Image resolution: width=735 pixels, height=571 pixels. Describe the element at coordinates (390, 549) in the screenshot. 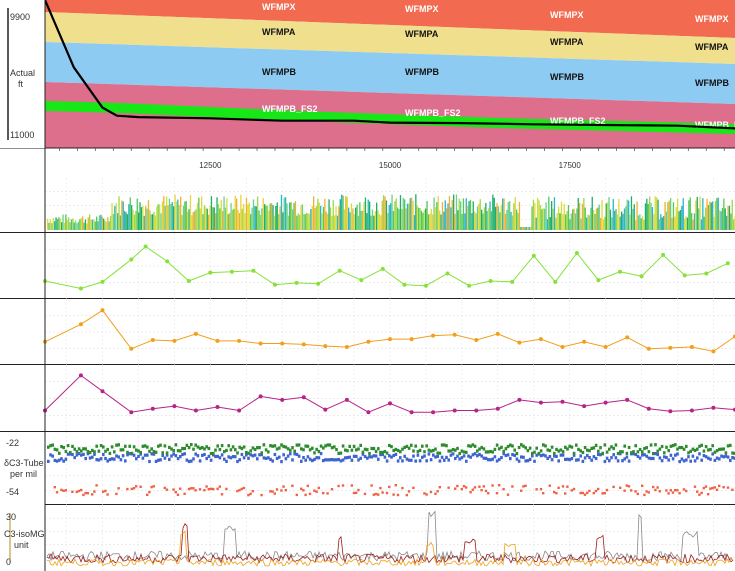

I see `c3-orange-line` at that location.